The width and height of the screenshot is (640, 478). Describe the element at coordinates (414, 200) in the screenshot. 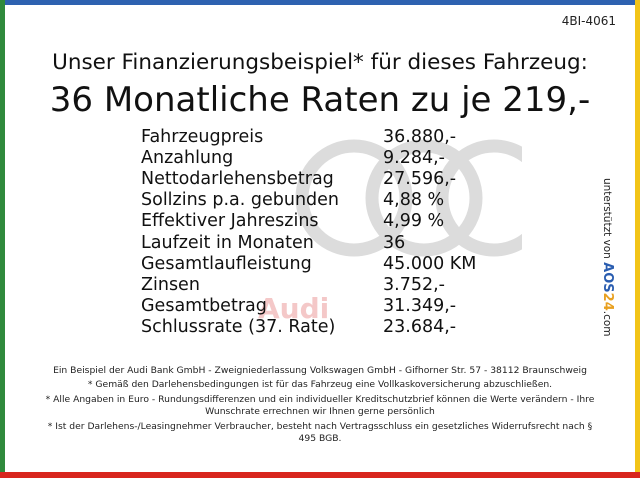

I see `finance-value: 4,88 %` at that location.